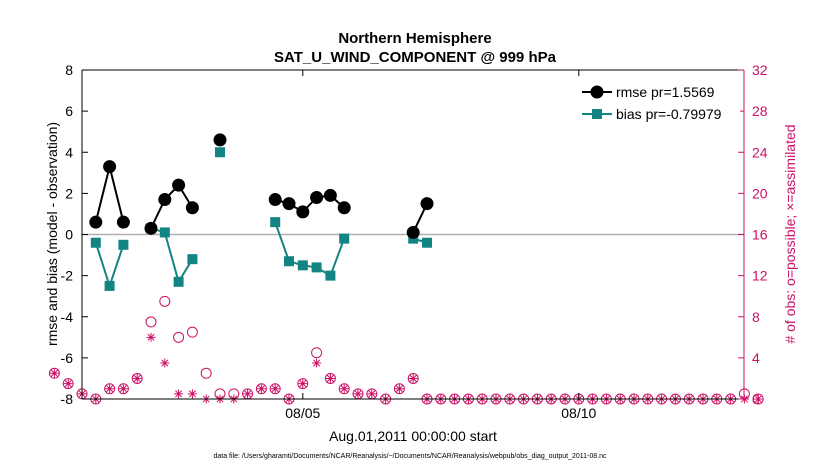  What do you see at coordinates (578, 413) in the screenshot?
I see `x-tick-label: 08/10` at bounding box center [578, 413].